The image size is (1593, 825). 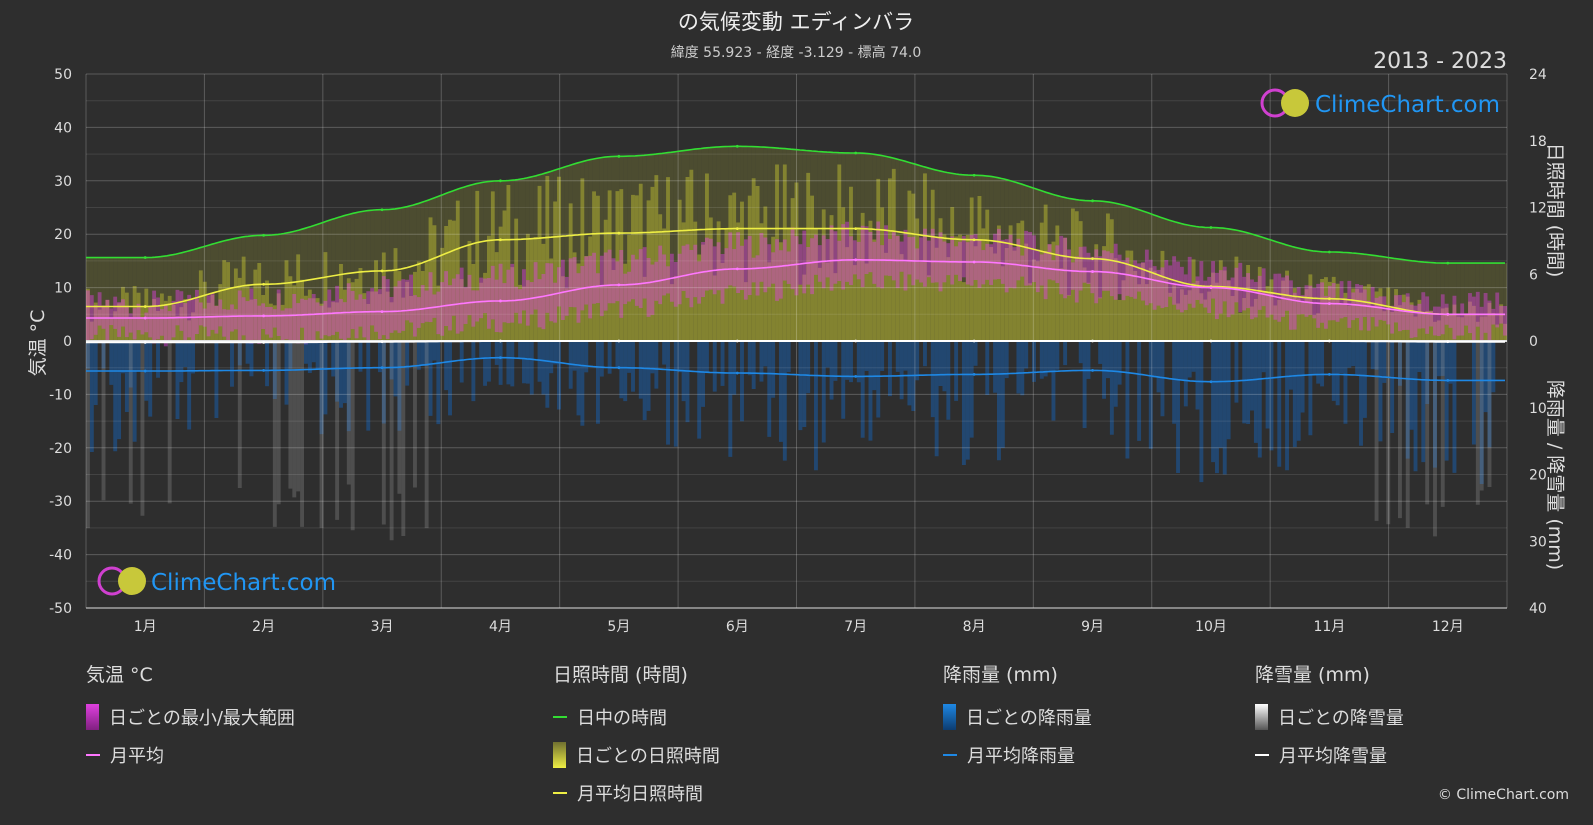 What do you see at coordinates (1448, 627) in the screenshot?
I see `x-tick-label: 12月` at bounding box center [1448, 627].